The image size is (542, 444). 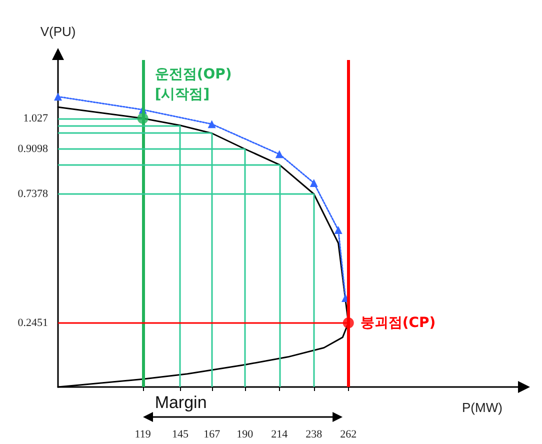 What do you see at coordinates (314, 434) in the screenshot?
I see `x-tick-label: 238` at bounding box center [314, 434].